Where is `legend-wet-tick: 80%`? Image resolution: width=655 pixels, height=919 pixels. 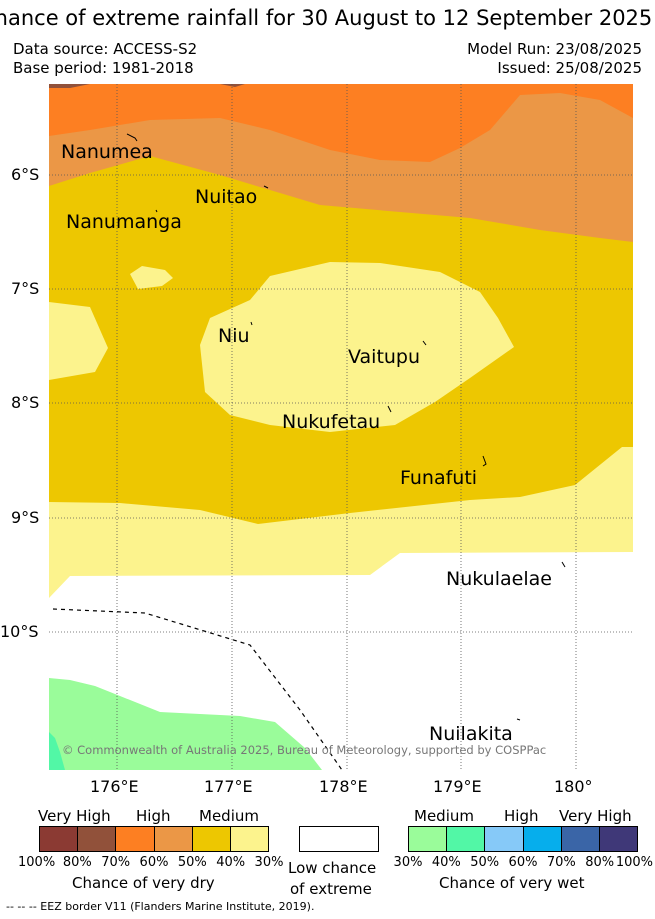 legend-wet-tick: 80% is located at coordinates (600, 862).